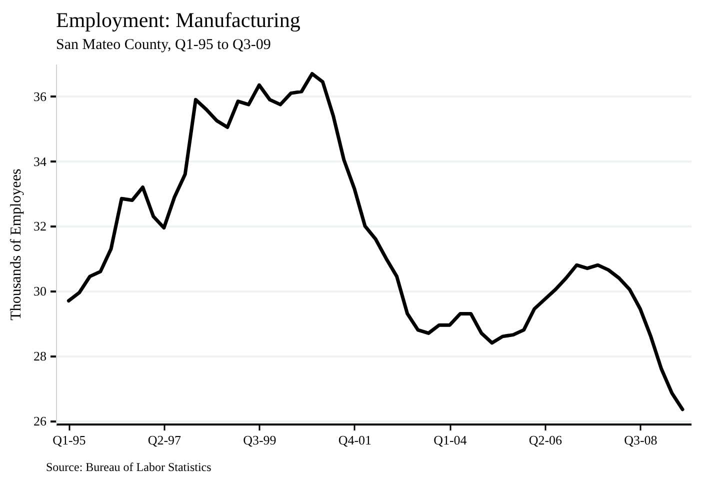 This screenshot has height=502, width=713. Describe the element at coordinates (165, 440) in the screenshot. I see `x-tick-label: Q2-97` at that location.